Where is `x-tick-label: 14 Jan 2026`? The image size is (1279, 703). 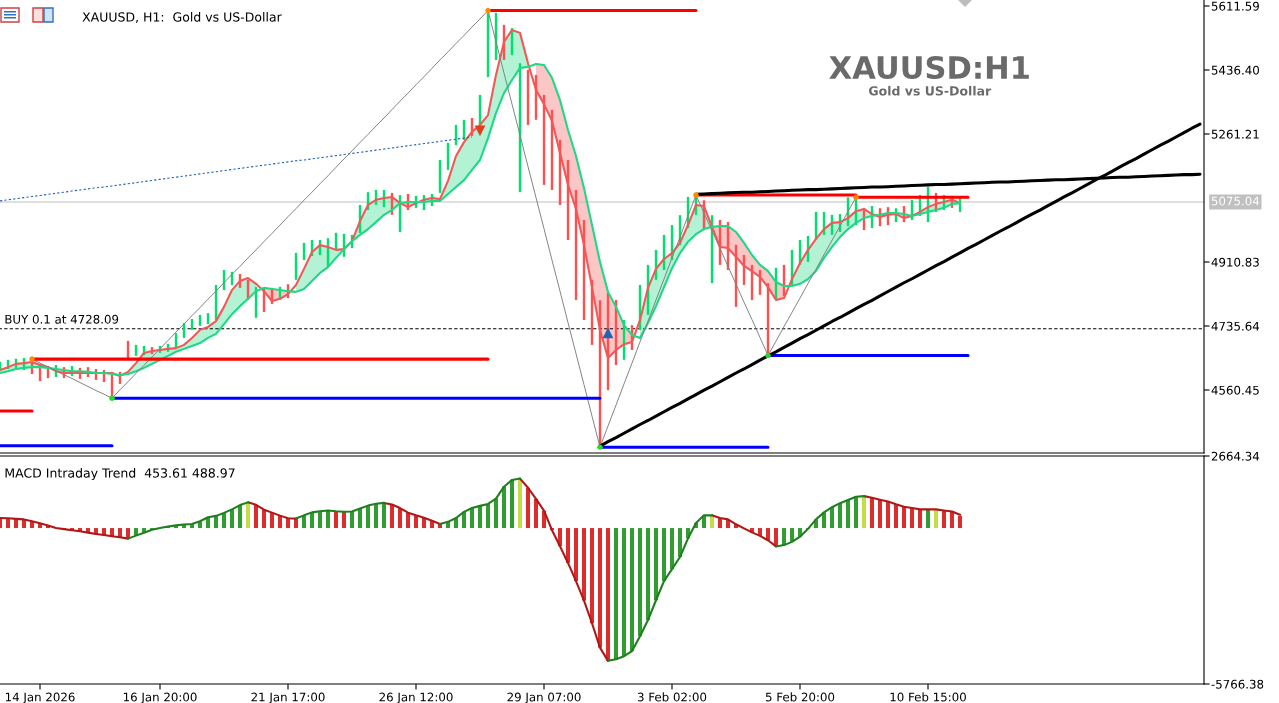
x-tick-label: 14 Jan 2026 is located at coordinates (40, 697).